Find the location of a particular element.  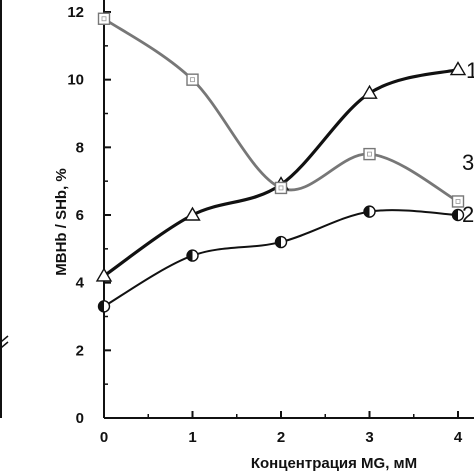

y-tick-label: 0 is located at coordinates (80, 418).